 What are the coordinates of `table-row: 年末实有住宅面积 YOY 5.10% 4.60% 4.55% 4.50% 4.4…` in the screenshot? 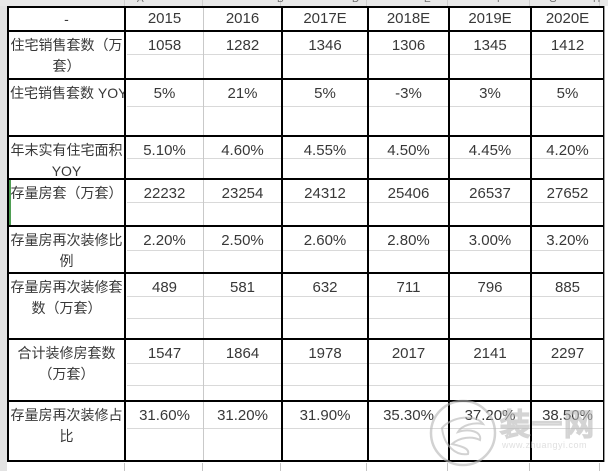 It's located at (306, 158).